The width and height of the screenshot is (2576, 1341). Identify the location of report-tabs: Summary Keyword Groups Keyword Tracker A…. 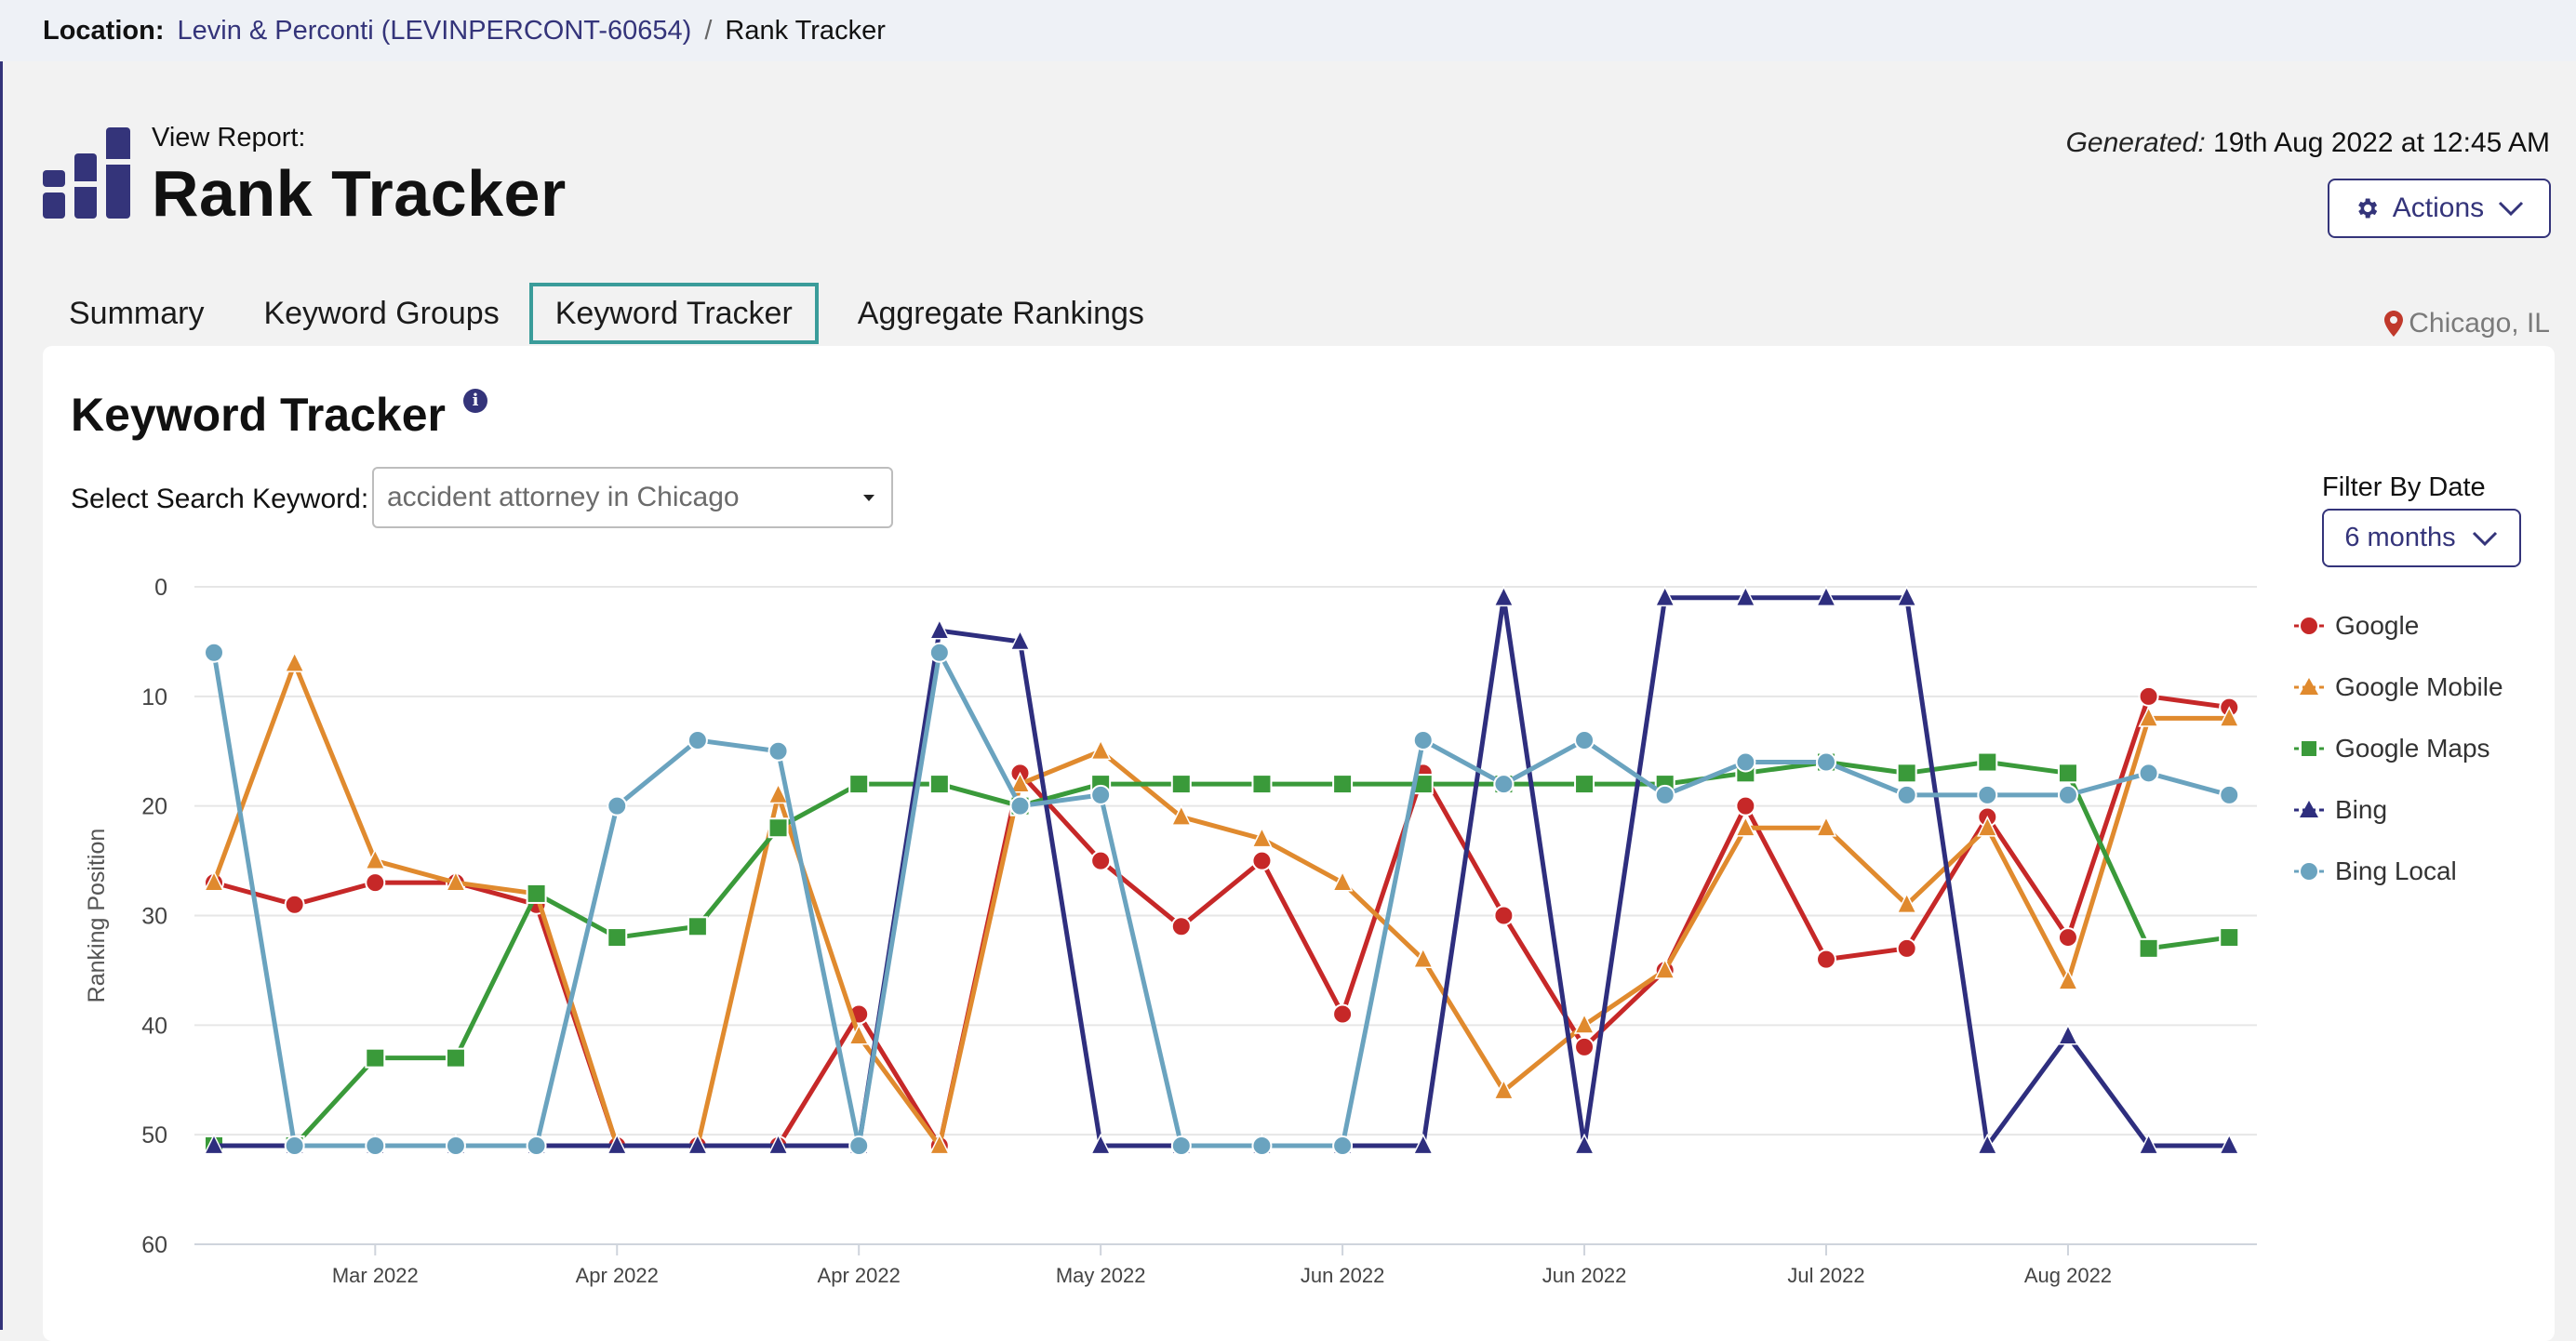
(606, 313).